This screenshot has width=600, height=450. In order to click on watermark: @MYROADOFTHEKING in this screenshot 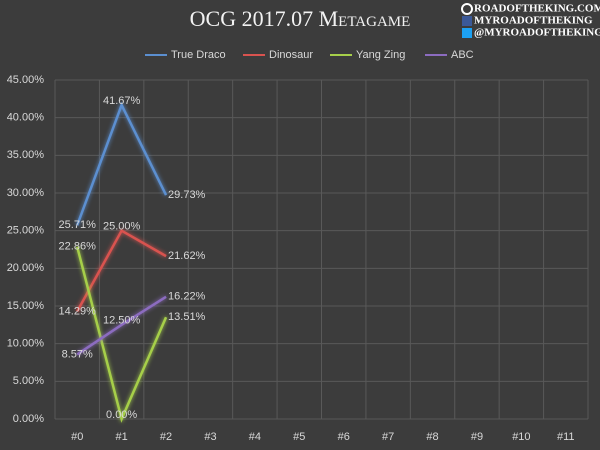, I will do `click(537, 33)`.